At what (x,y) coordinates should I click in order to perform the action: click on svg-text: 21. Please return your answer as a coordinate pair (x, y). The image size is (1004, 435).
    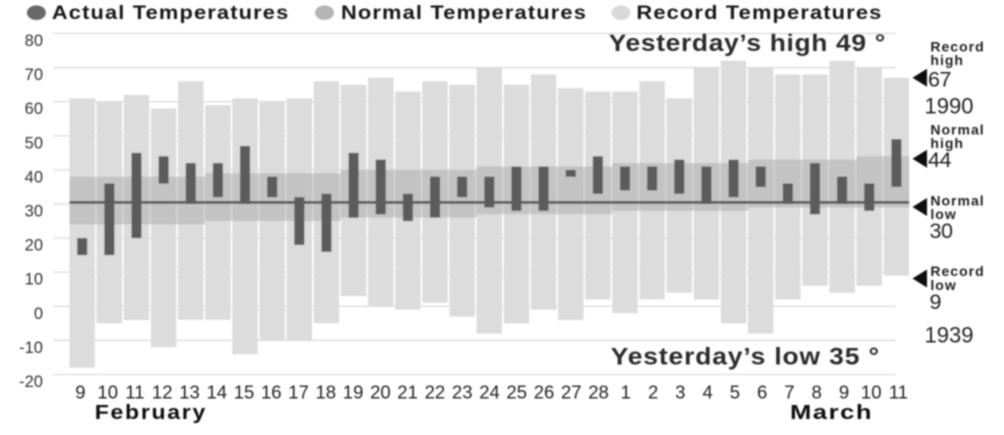
    Looking at the image, I should click on (407, 392).